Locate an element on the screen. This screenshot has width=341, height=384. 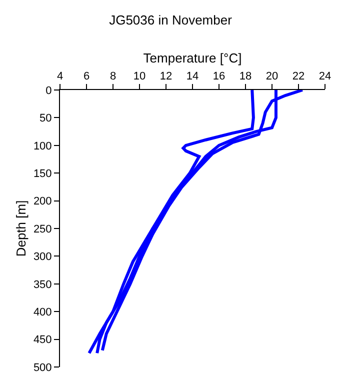
x-tick-label: 16 is located at coordinates (219, 76).